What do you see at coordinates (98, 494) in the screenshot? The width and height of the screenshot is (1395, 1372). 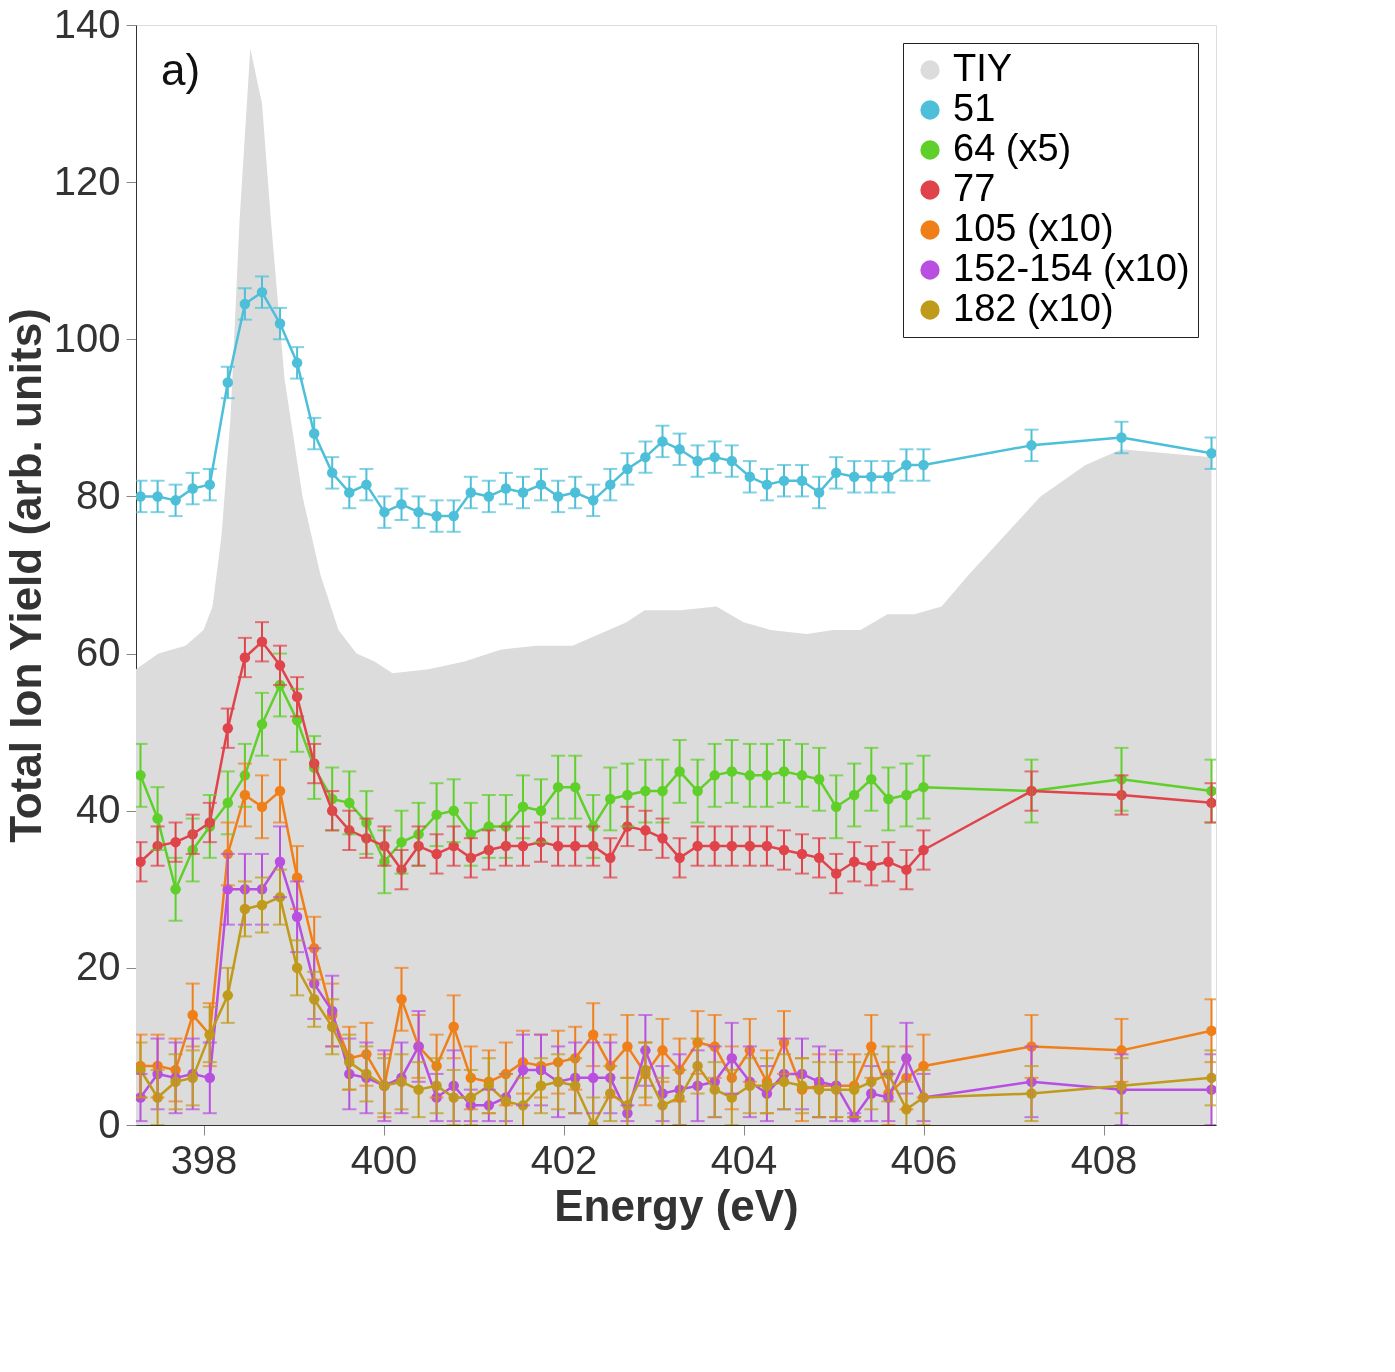 I see `y-tick-label: 80` at bounding box center [98, 494].